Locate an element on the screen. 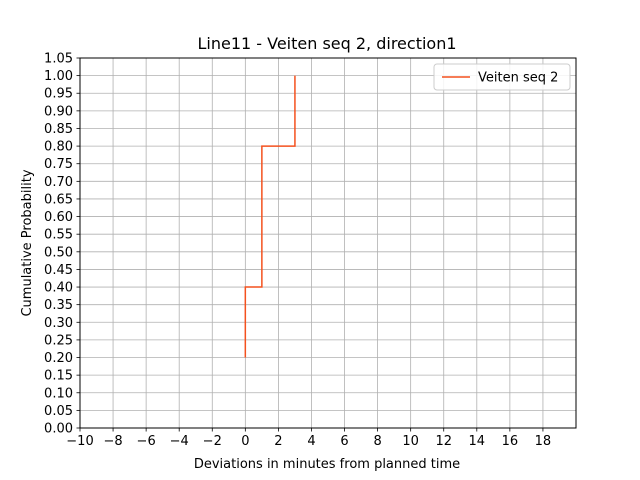 This screenshot has width=640, height=480. y-tick-label: 0.30 is located at coordinates (58, 323).